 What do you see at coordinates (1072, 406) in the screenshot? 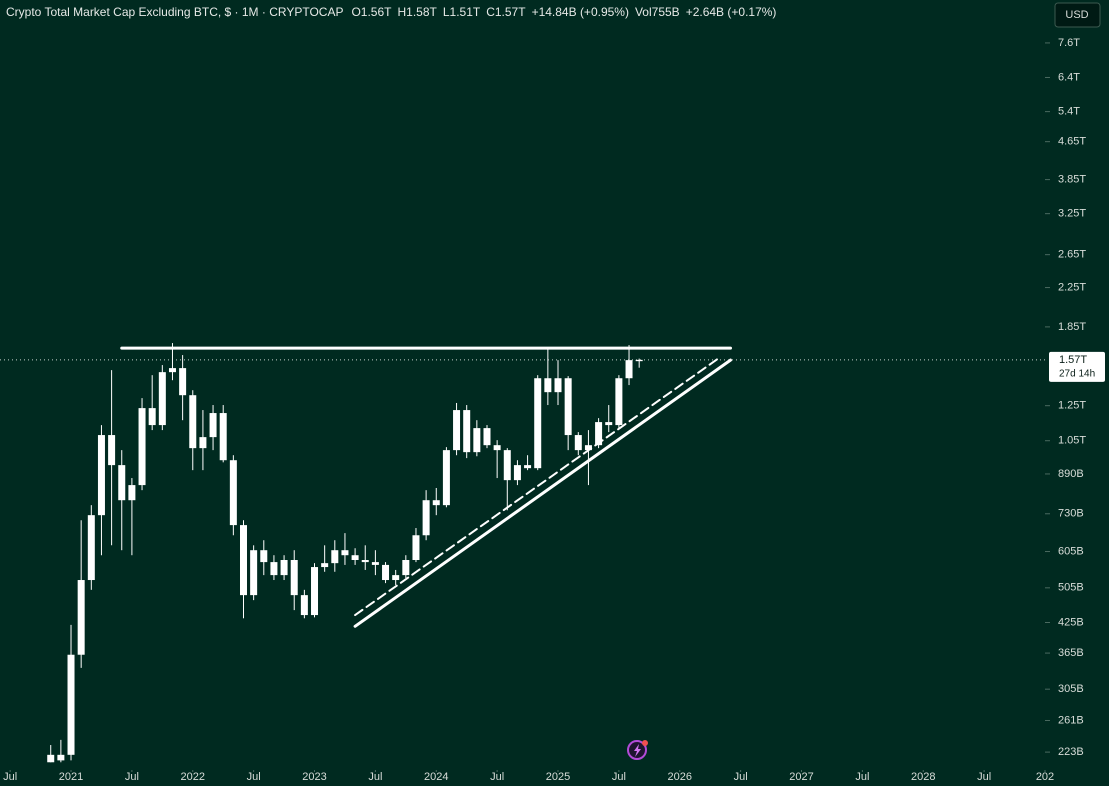
I see `y-tick-label: 1.25T` at bounding box center [1072, 406].